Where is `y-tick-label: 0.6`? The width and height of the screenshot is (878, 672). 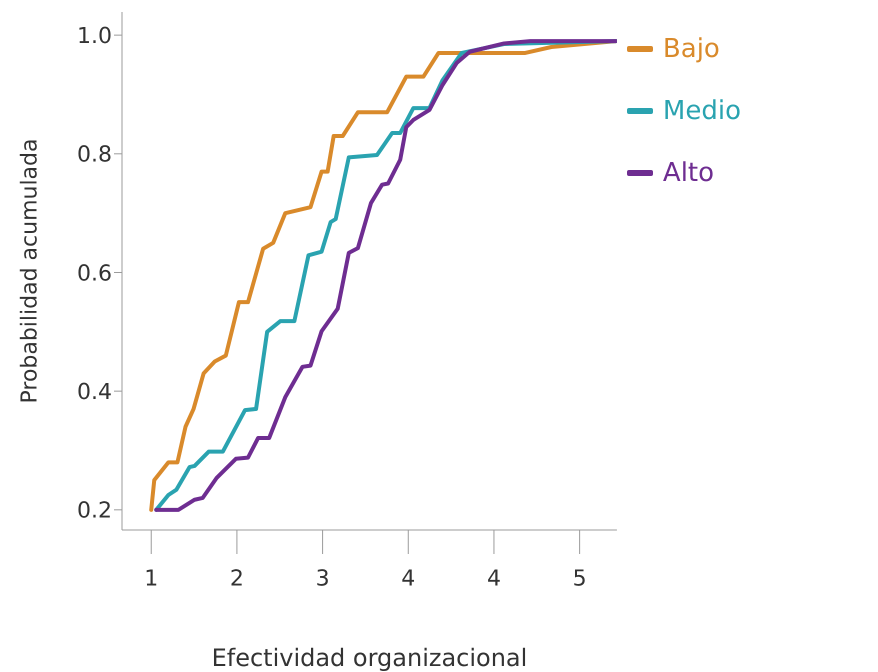 y-tick-label: 0.6 is located at coordinates (94, 273).